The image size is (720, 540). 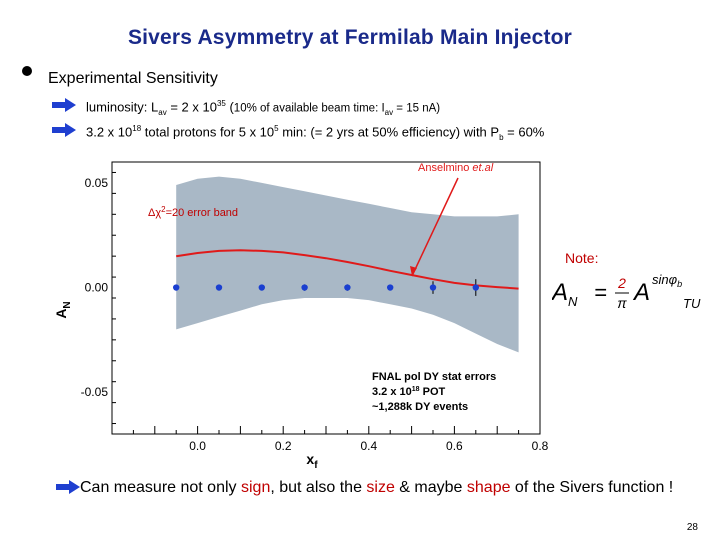 What do you see at coordinates (582, 258) in the screenshot?
I see `note-label: Note:` at bounding box center [582, 258].